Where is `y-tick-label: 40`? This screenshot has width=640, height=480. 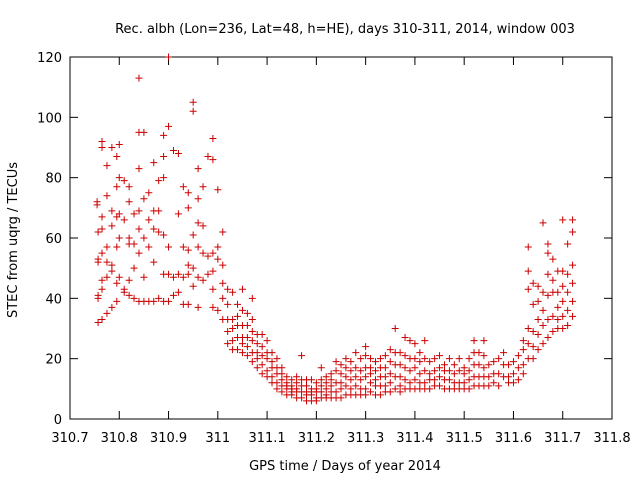
y-tick-label: 40 is located at coordinates (53, 299).